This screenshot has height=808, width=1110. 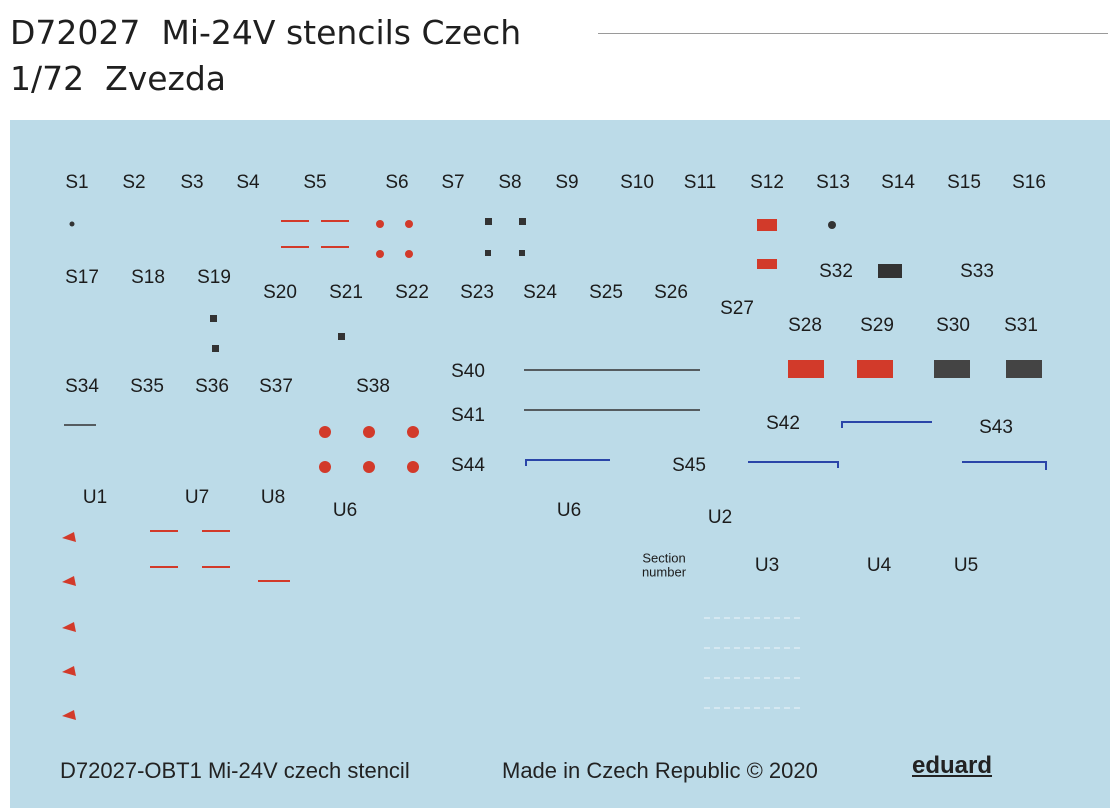 I want to click on subtitle: 1/72 Zvezda, so click(x=118, y=78).